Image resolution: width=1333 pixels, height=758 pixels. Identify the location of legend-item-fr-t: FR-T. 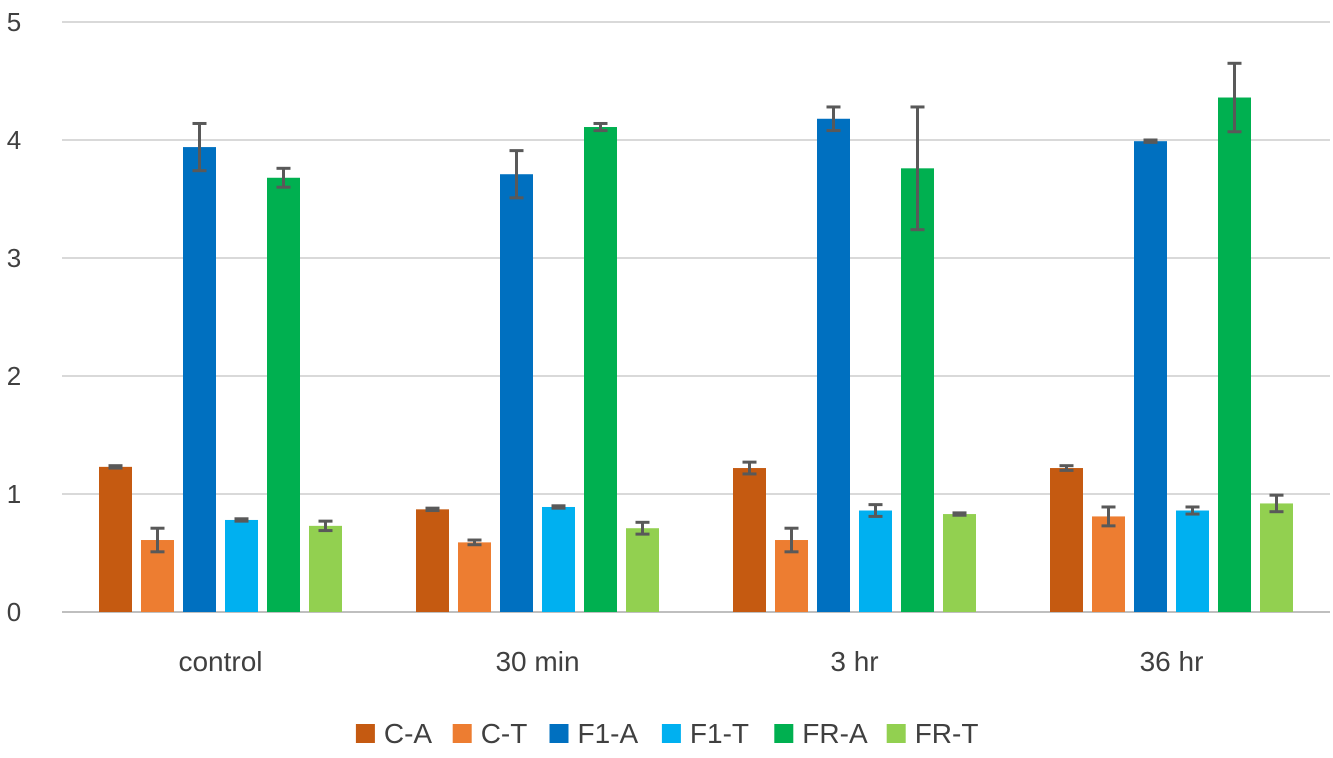
(932, 733).